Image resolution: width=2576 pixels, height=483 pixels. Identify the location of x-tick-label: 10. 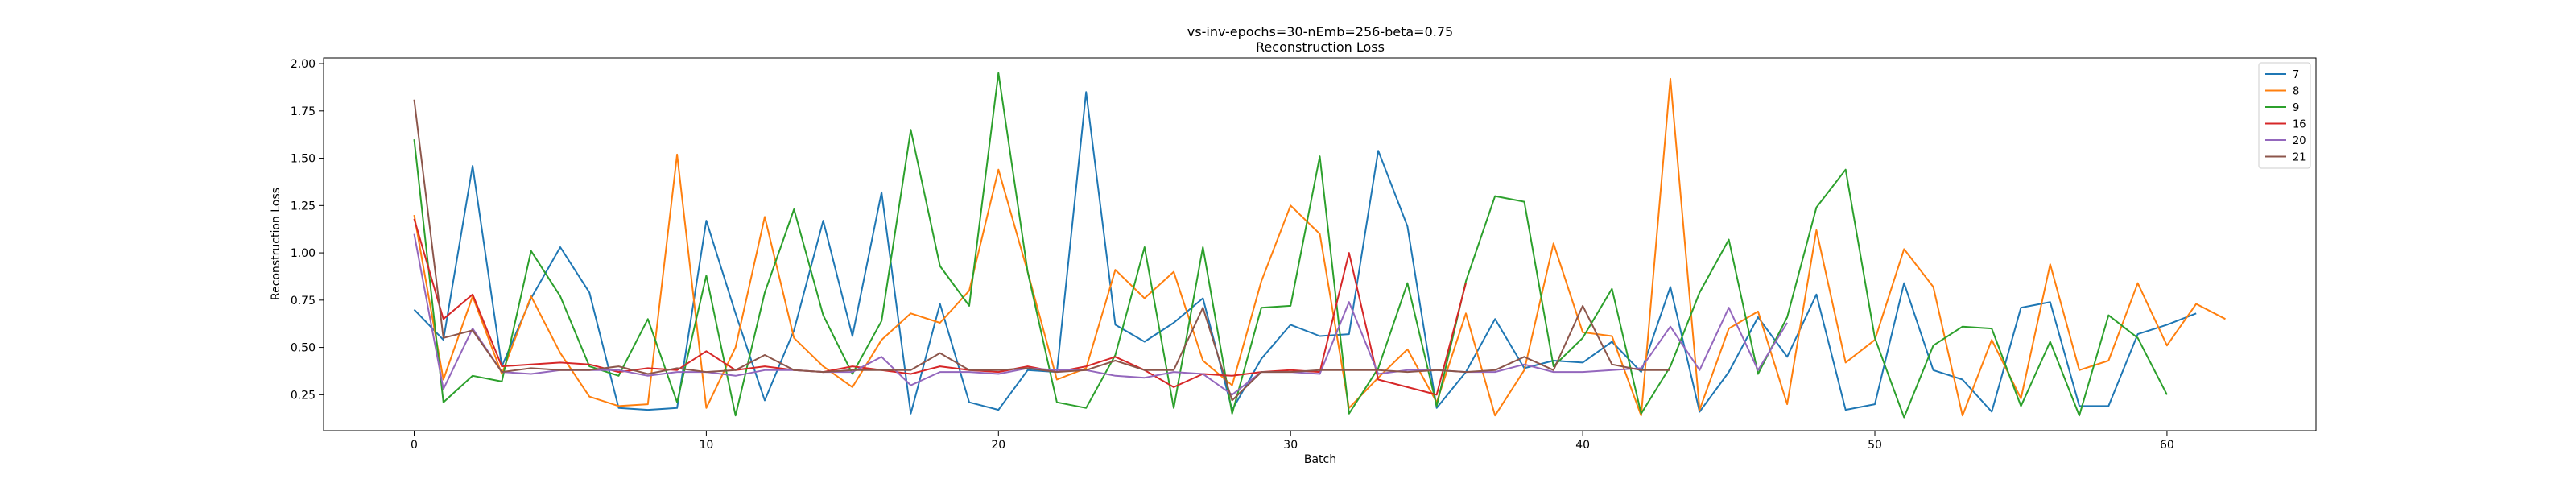
(706, 445).